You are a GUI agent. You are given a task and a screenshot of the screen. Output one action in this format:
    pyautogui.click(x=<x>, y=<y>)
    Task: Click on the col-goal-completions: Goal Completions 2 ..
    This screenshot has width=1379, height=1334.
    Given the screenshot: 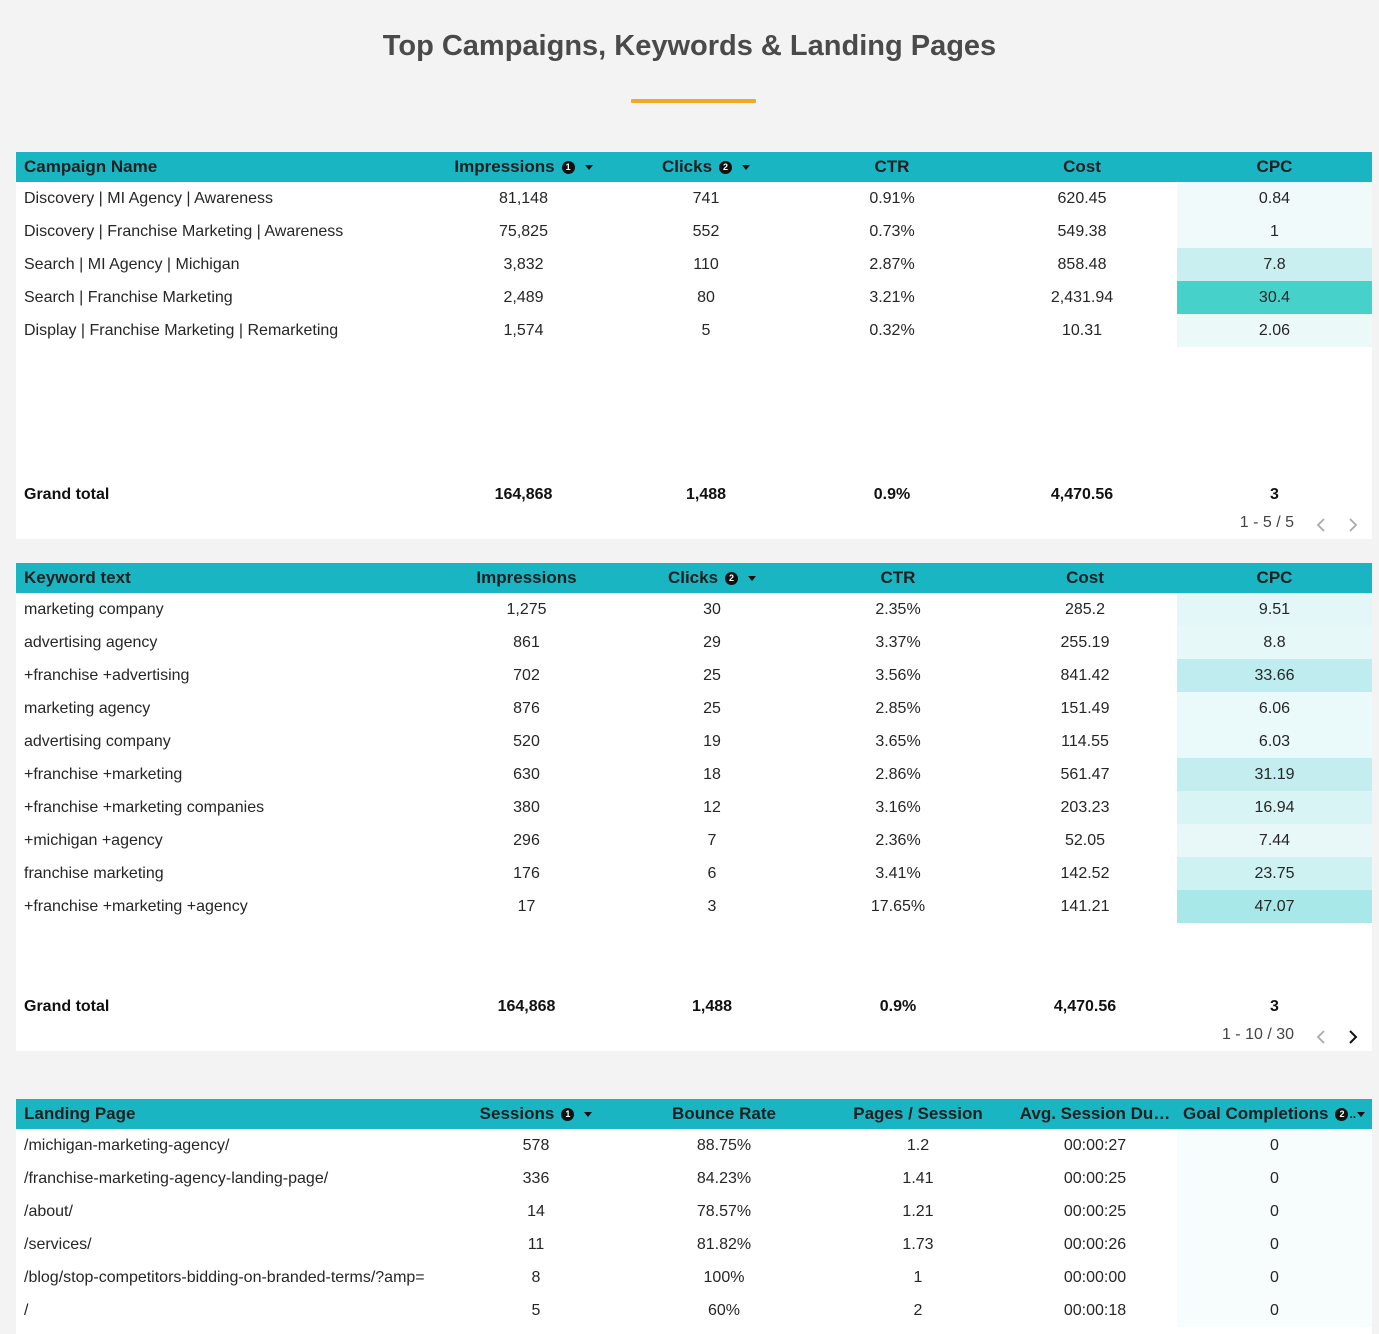 What is the action you would take?
    pyautogui.click(x=1274, y=1114)
    